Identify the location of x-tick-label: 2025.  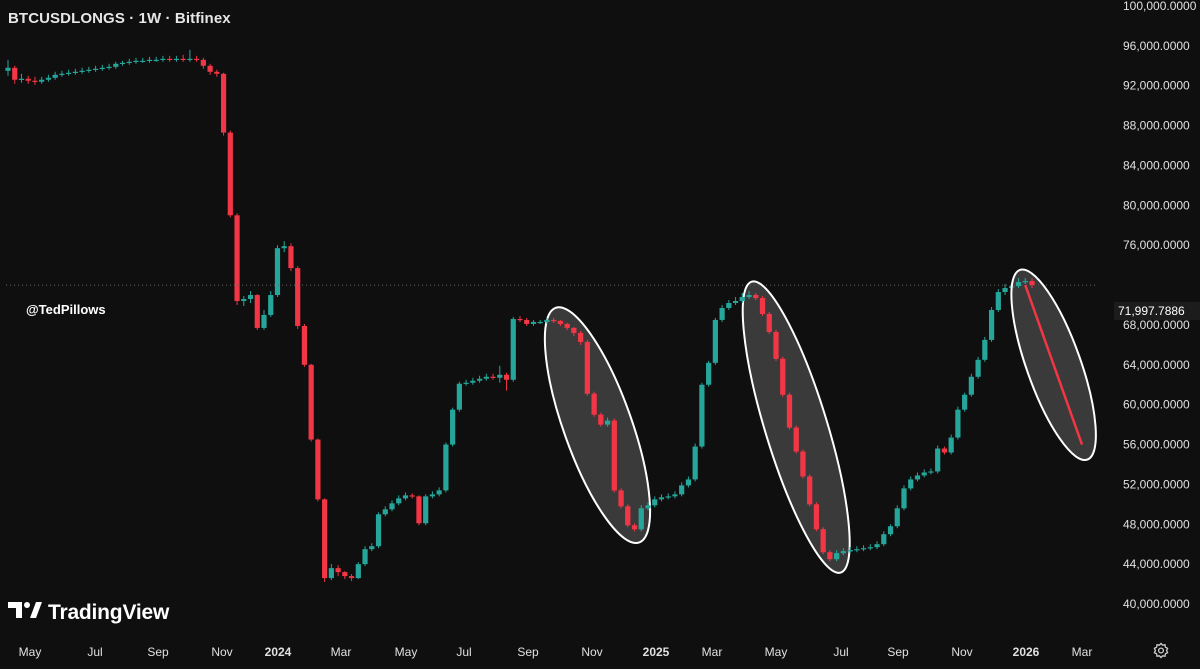
(656, 652).